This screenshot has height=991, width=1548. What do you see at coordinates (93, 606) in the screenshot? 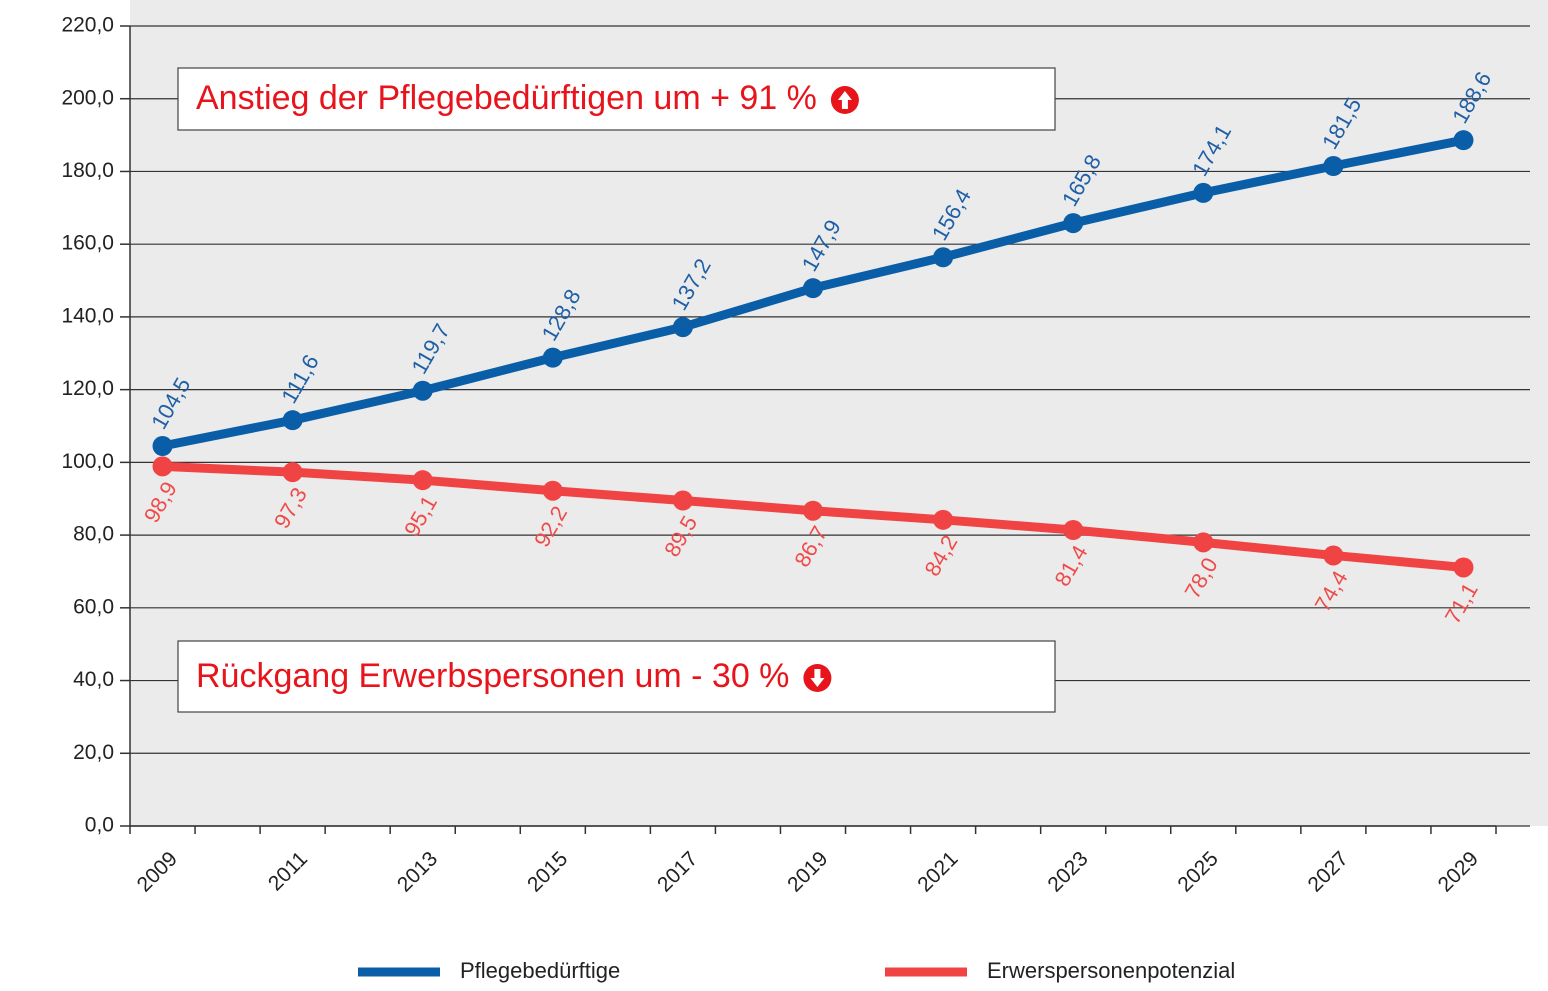
I see `y-tick-label: 60,0` at bounding box center [93, 606].